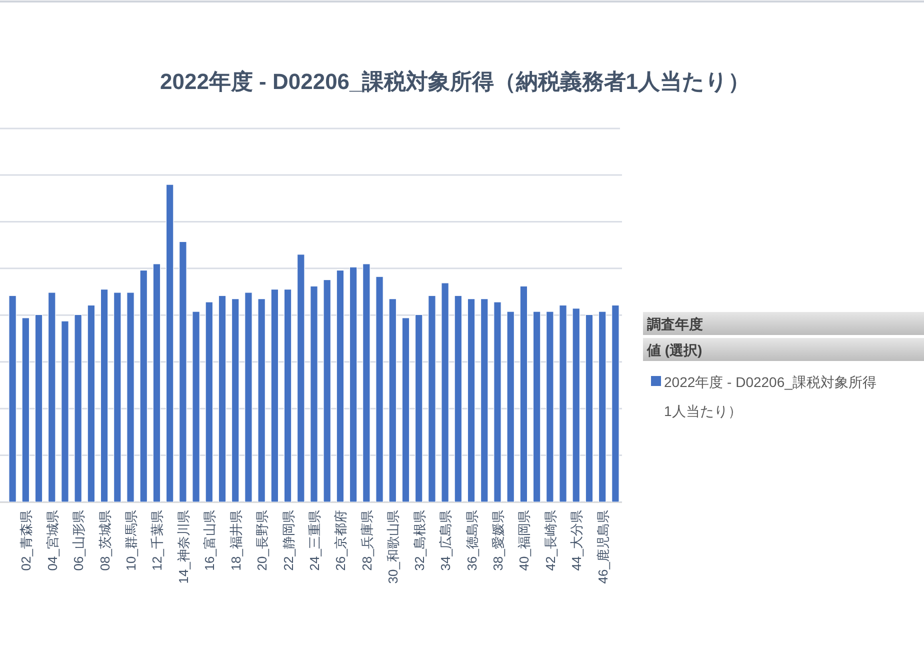 This screenshot has width=924, height=660. What do you see at coordinates (550, 540) in the screenshot?
I see `x-tick-label: 42_長崎県` at bounding box center [550, 540].